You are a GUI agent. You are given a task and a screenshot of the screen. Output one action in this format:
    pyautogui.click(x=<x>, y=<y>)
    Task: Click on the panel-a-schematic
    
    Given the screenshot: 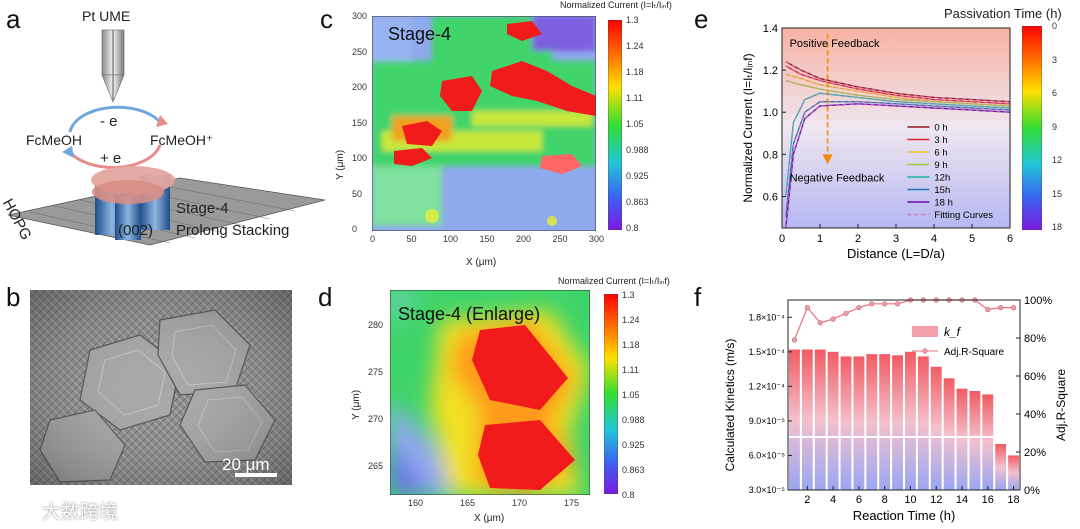 What is the action you would take?
    pyautogui.click(x=166, y=137)
    